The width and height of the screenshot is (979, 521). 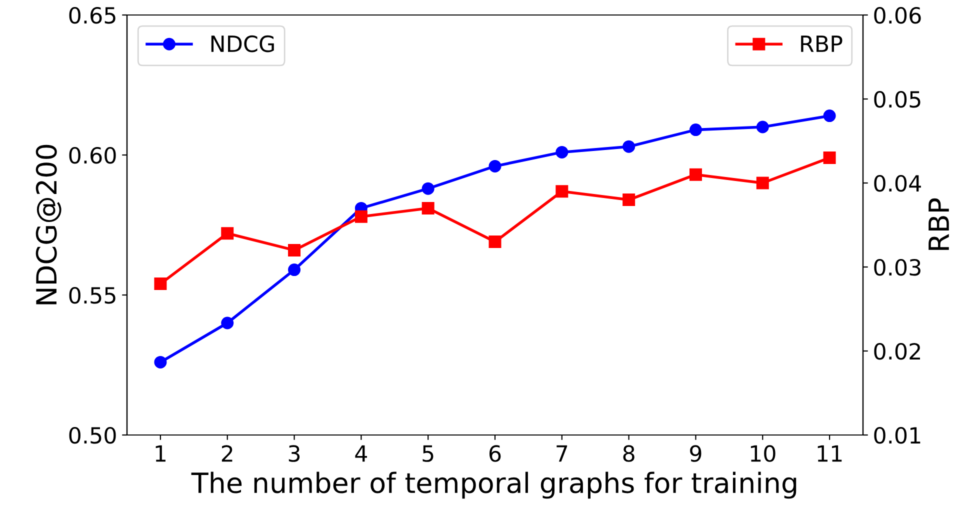 I want to click on y2-tick-label: 0.05, so click(x=897, y=99).